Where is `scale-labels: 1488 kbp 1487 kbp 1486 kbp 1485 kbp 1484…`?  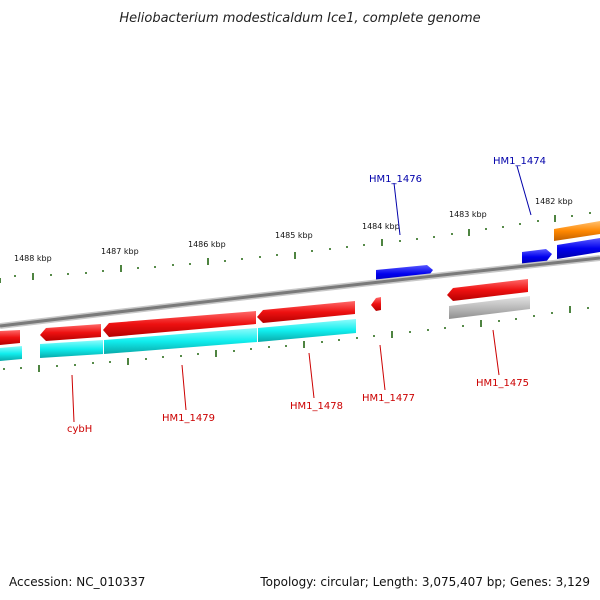 scale-labels: 1488 kbp 1487 kbp 1486 kbp 1485 kbp 1484… is located at coordinates (293, 230).